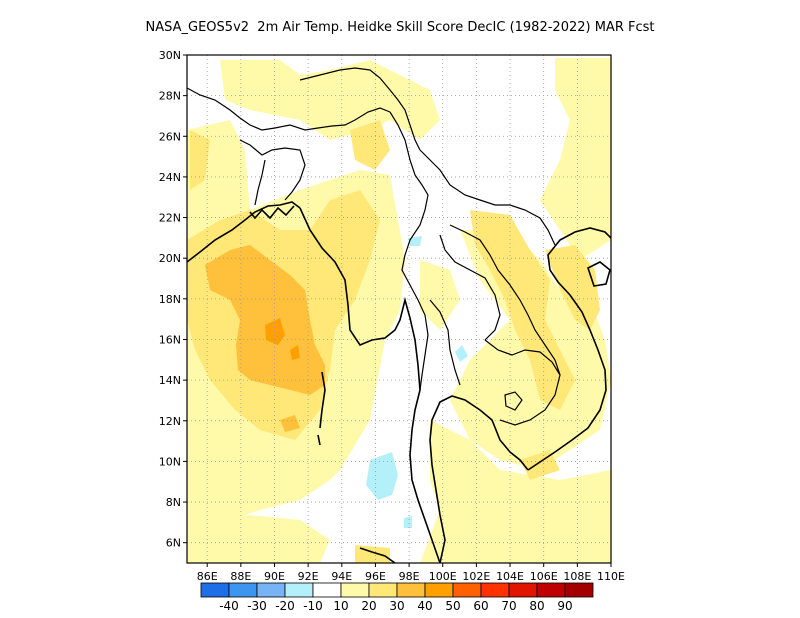 The width and height of the screenshot is (800, 618). I want to click on border-cambodia, so click(522, 382).